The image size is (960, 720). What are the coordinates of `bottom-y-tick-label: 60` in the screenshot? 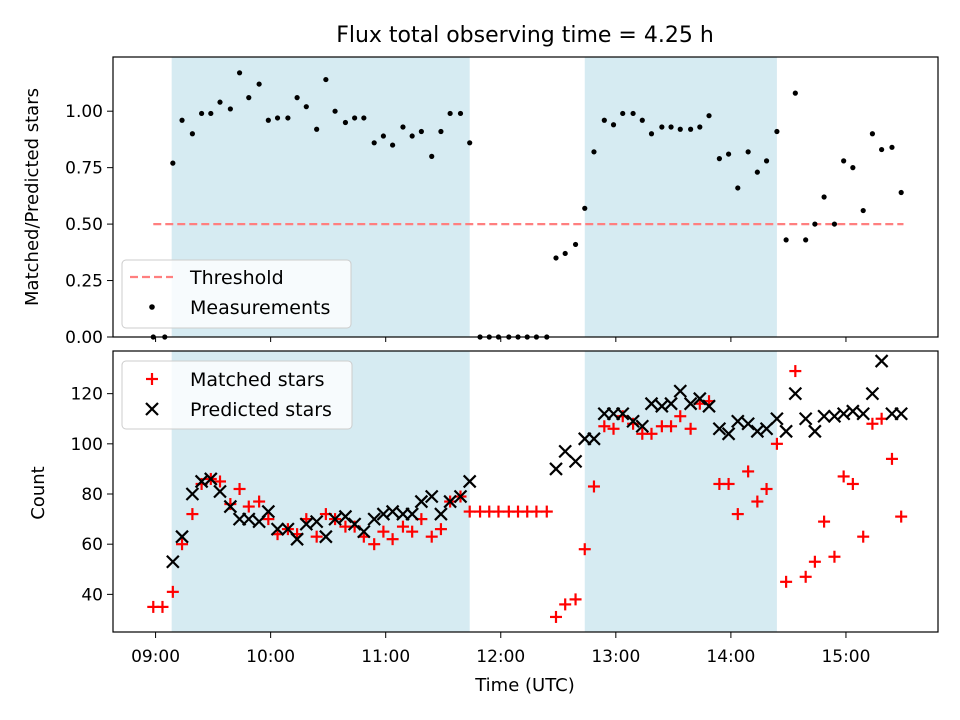 It's located at (92, 545).